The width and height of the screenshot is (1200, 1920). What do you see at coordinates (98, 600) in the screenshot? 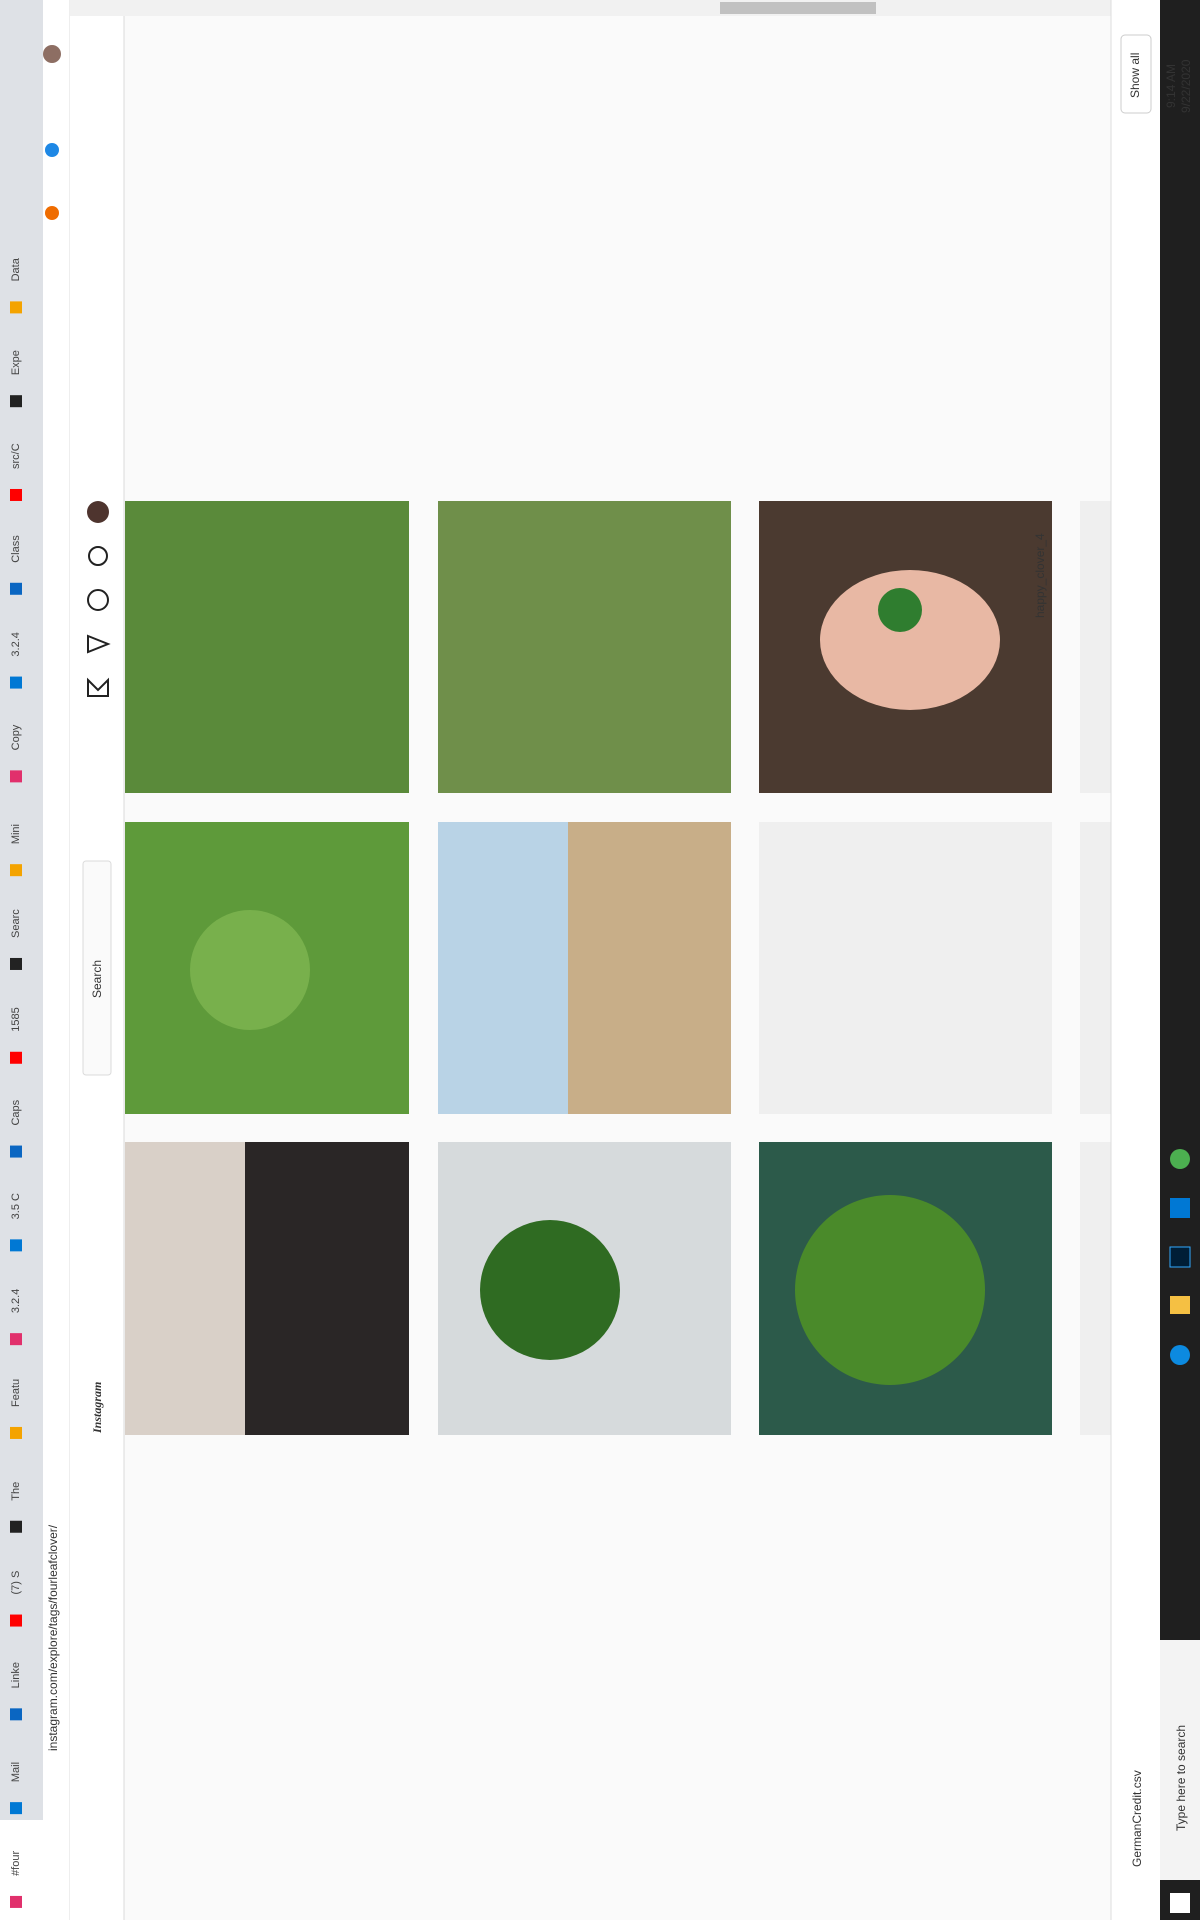
I see `explore-icon` at bounding box center [98, 600].